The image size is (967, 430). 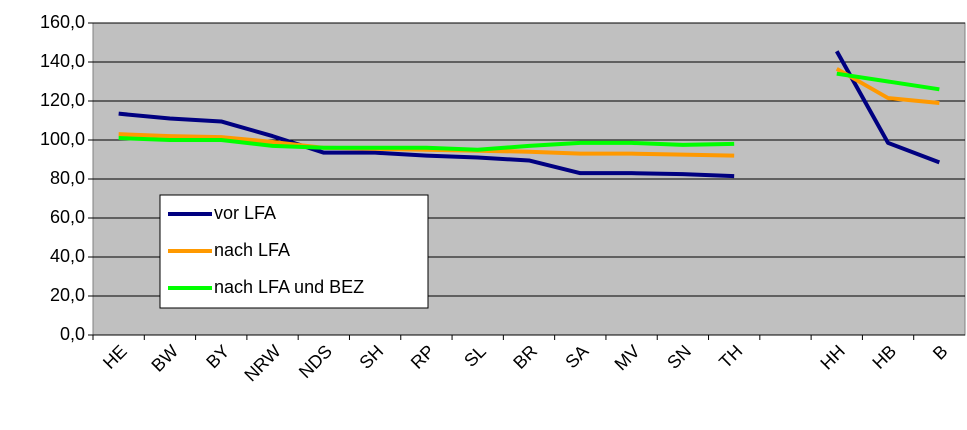 I want to click on legend-label: vor LFA, so click(x=245, y=213).